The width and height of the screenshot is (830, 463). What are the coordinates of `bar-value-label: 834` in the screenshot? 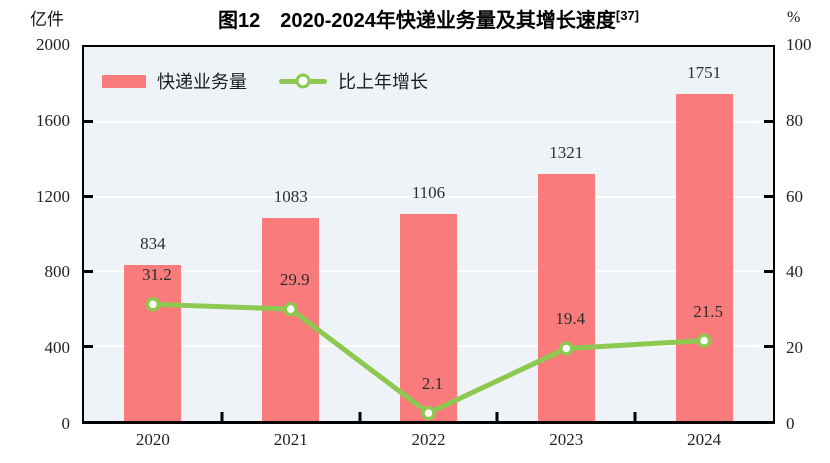 It's located at (153, 244).